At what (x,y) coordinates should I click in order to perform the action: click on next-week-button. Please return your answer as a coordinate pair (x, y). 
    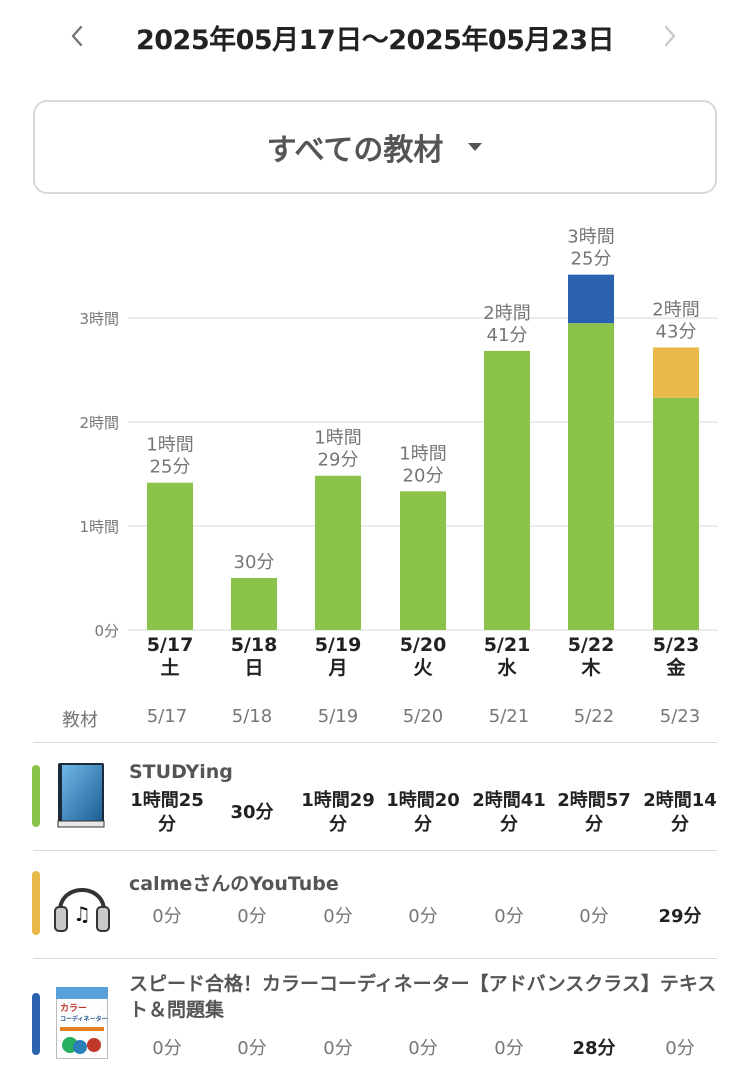
    Looking at the image, I should click on (670, 36).